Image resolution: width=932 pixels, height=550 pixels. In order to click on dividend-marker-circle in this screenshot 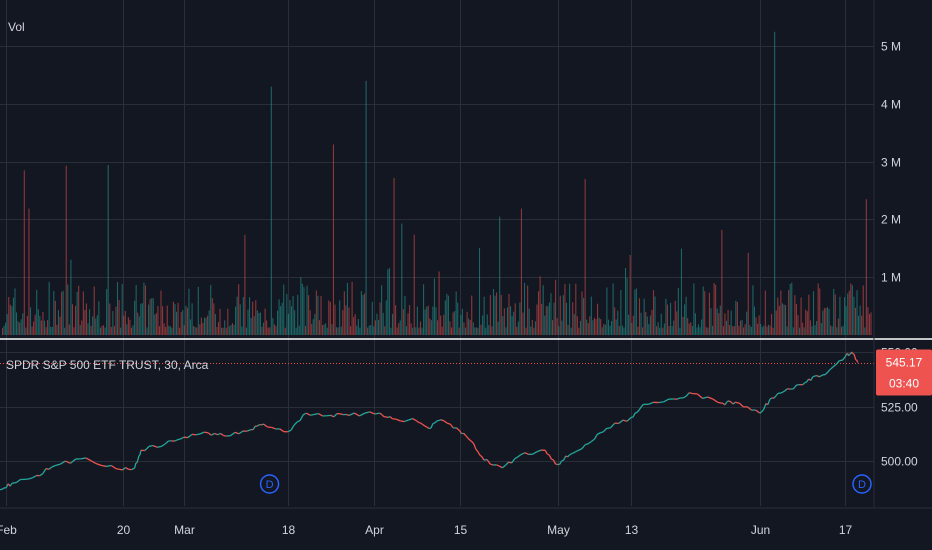, I will do `click(269, 484)`.